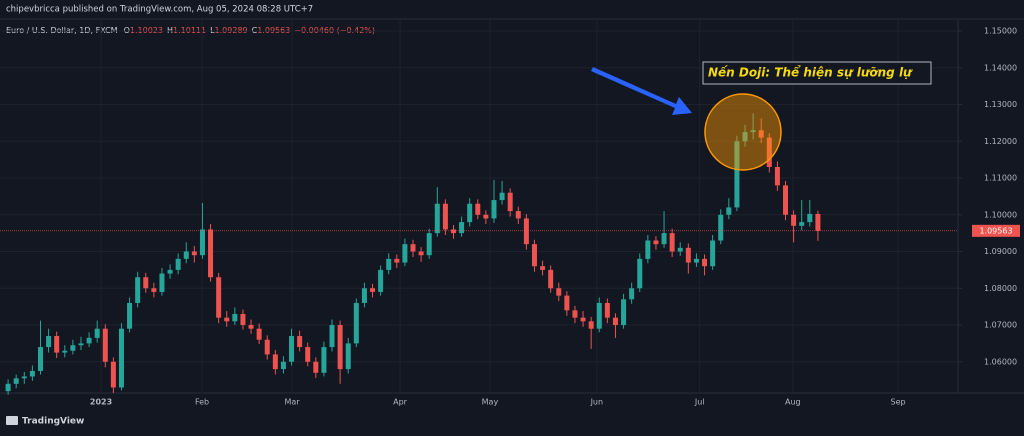 Image resolution: width=1024 pixels, height=436 pixels. What do you see at coordinates (699, 402) in the screenshot?
I see `x-tick-label: Jul` at bounding box center [699, 402].